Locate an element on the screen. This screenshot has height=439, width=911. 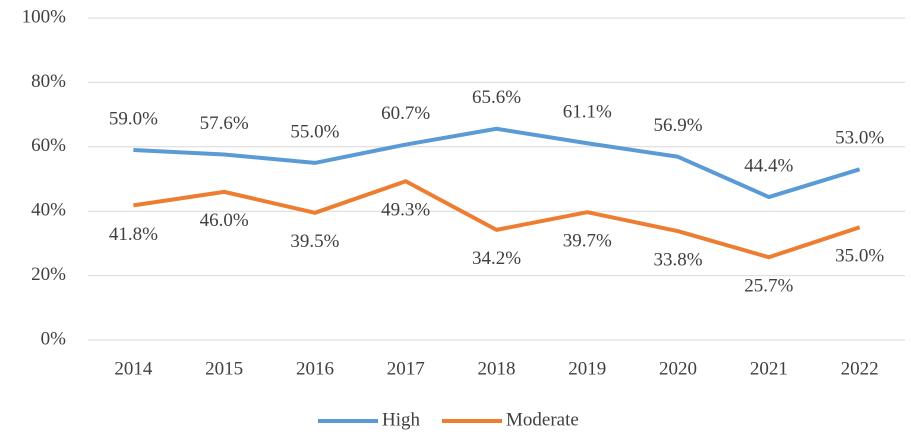
y-tick-label: 80% is located at coordinates (48, 81).